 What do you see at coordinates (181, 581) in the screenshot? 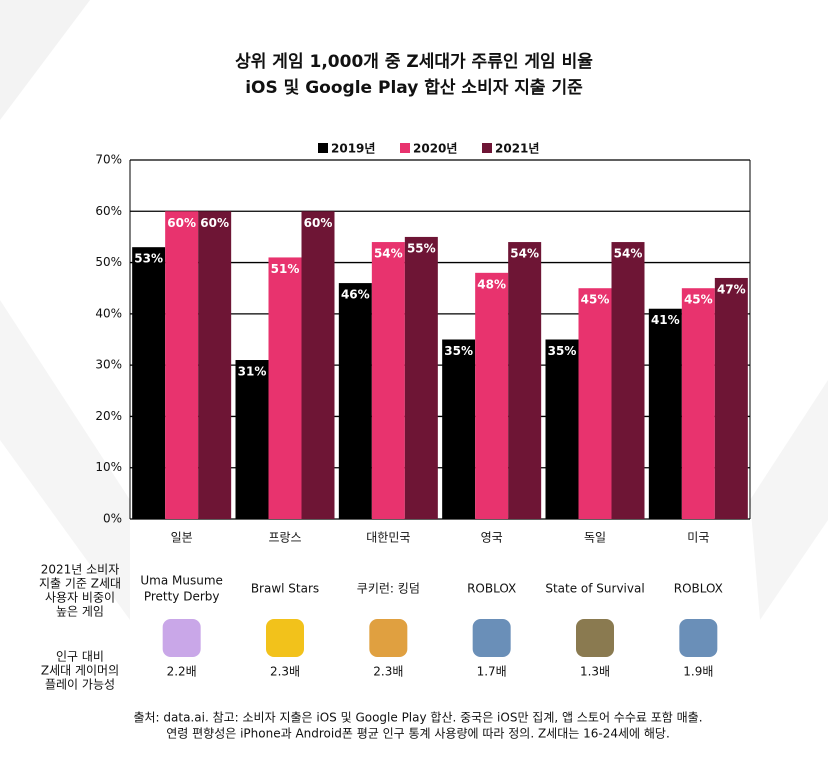
I see `game-name: Uma Musume` at bounding box center [181, 581].